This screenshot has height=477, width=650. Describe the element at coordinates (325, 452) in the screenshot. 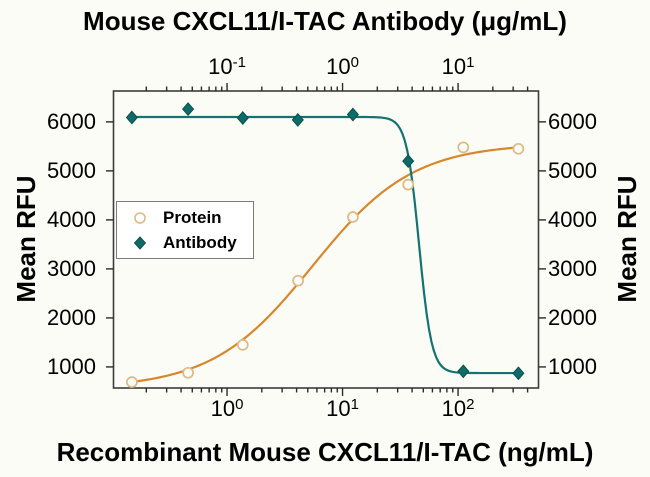

I see `bottom-axis-title: Recombinant Mouse CXCL11/I-TAC (ng/mL)` at that location.